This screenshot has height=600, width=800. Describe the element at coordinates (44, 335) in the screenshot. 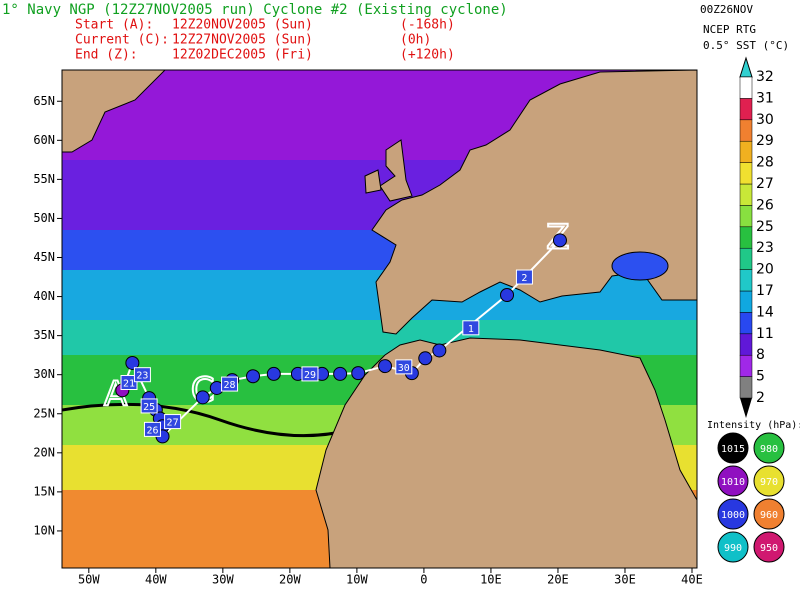

I see `lat-label: 35N` at that location.